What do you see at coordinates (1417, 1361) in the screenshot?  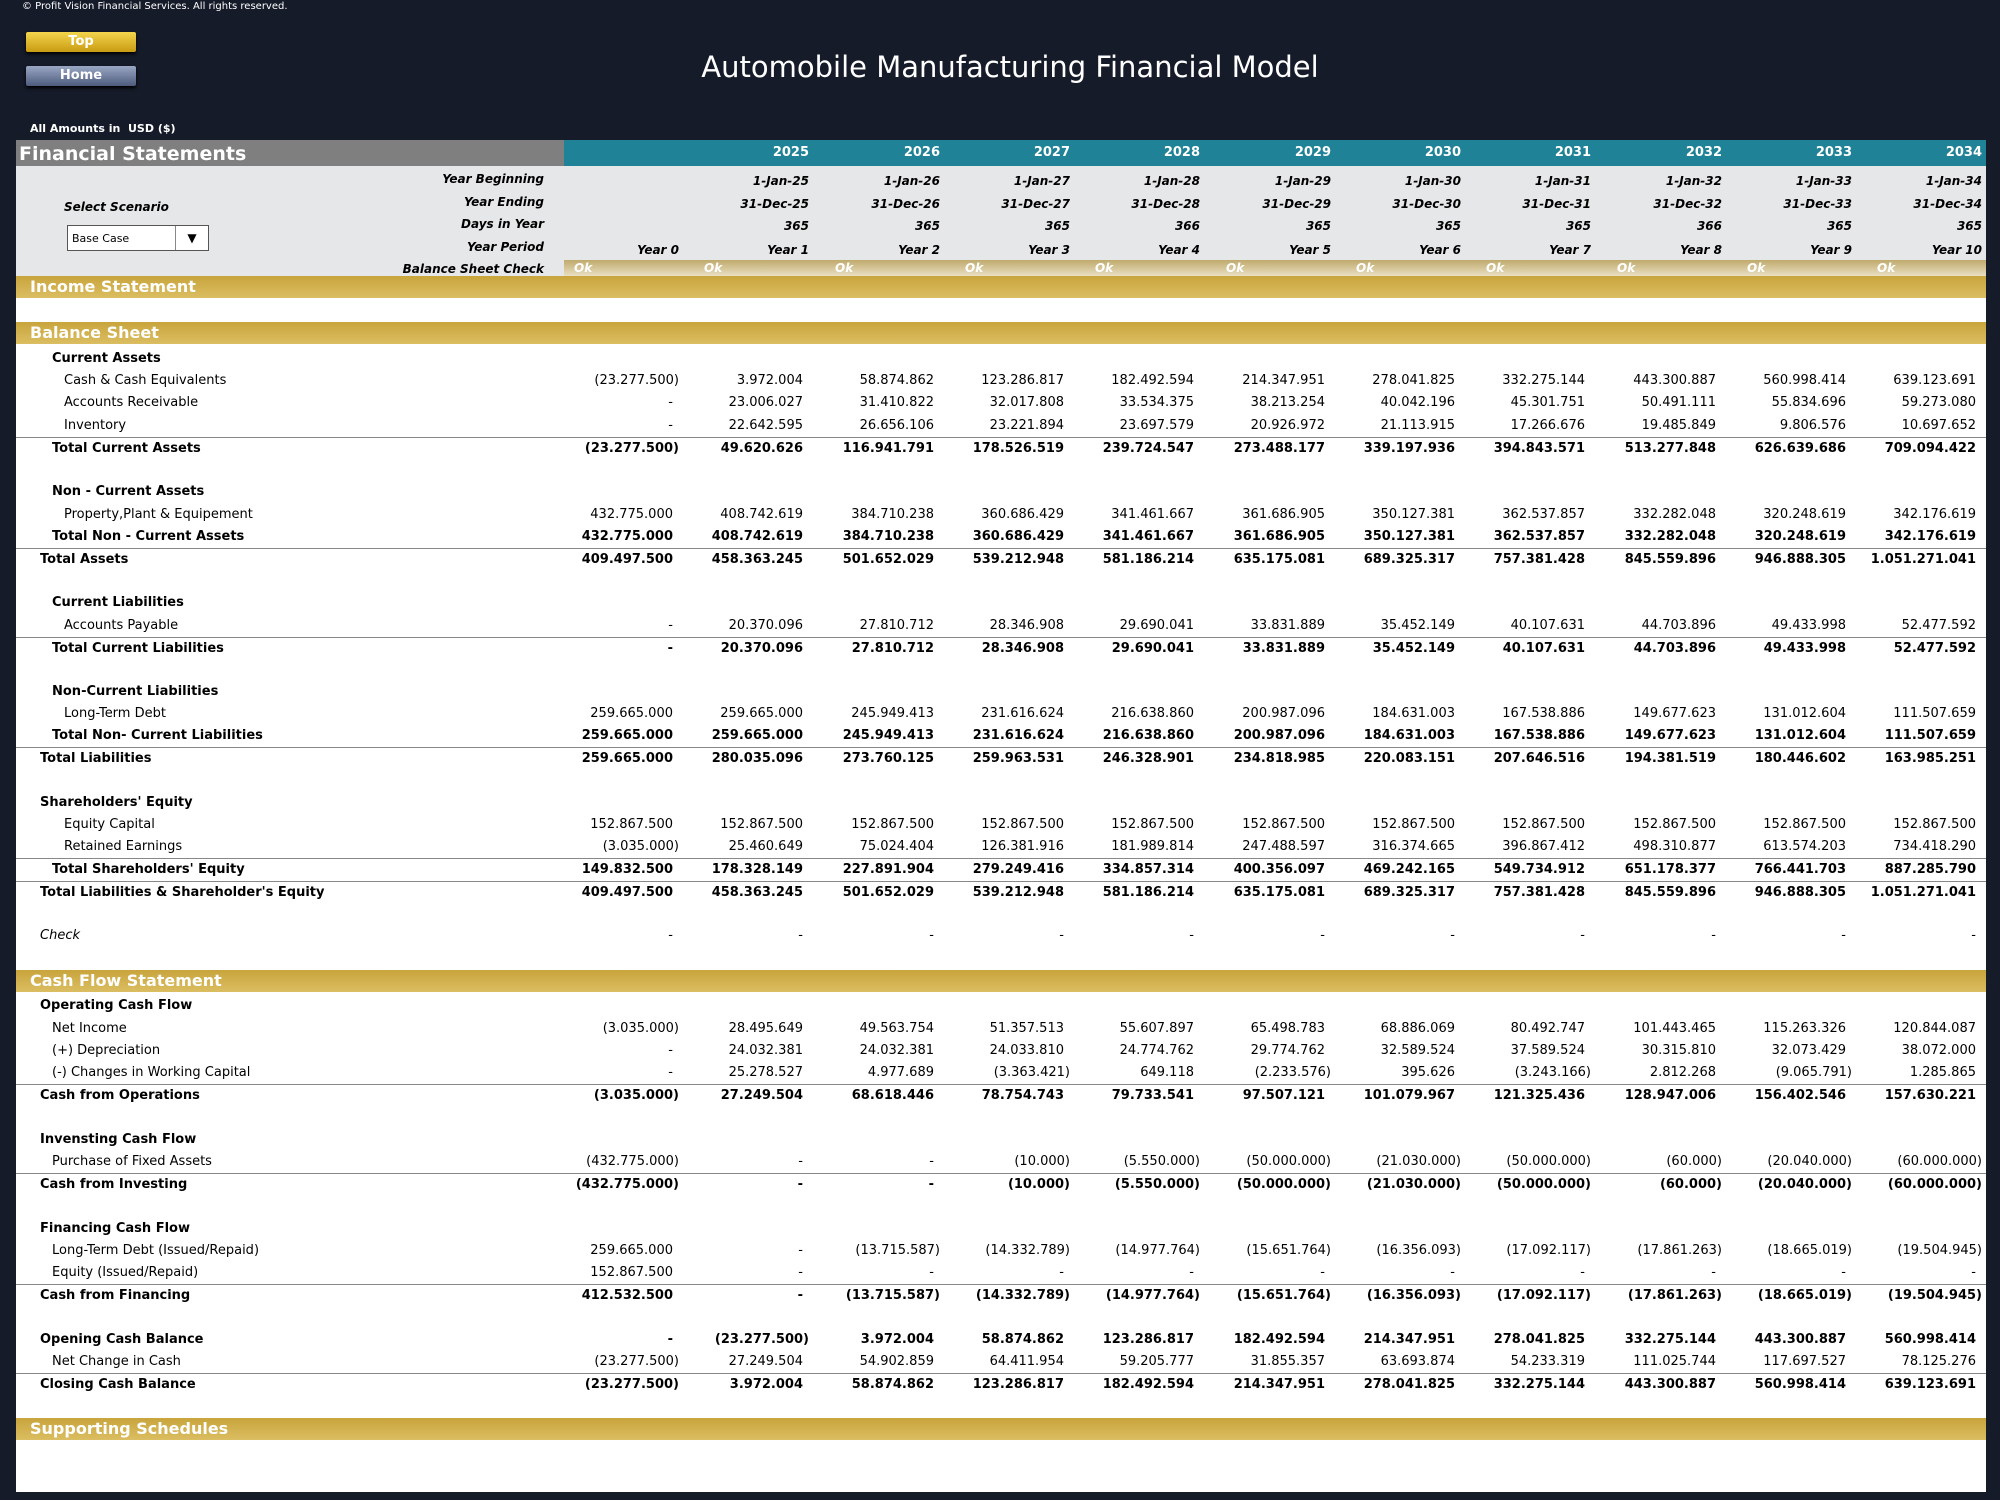 I see `row-value-cell: 63.693.874` at bounding box center [1417, 1361].